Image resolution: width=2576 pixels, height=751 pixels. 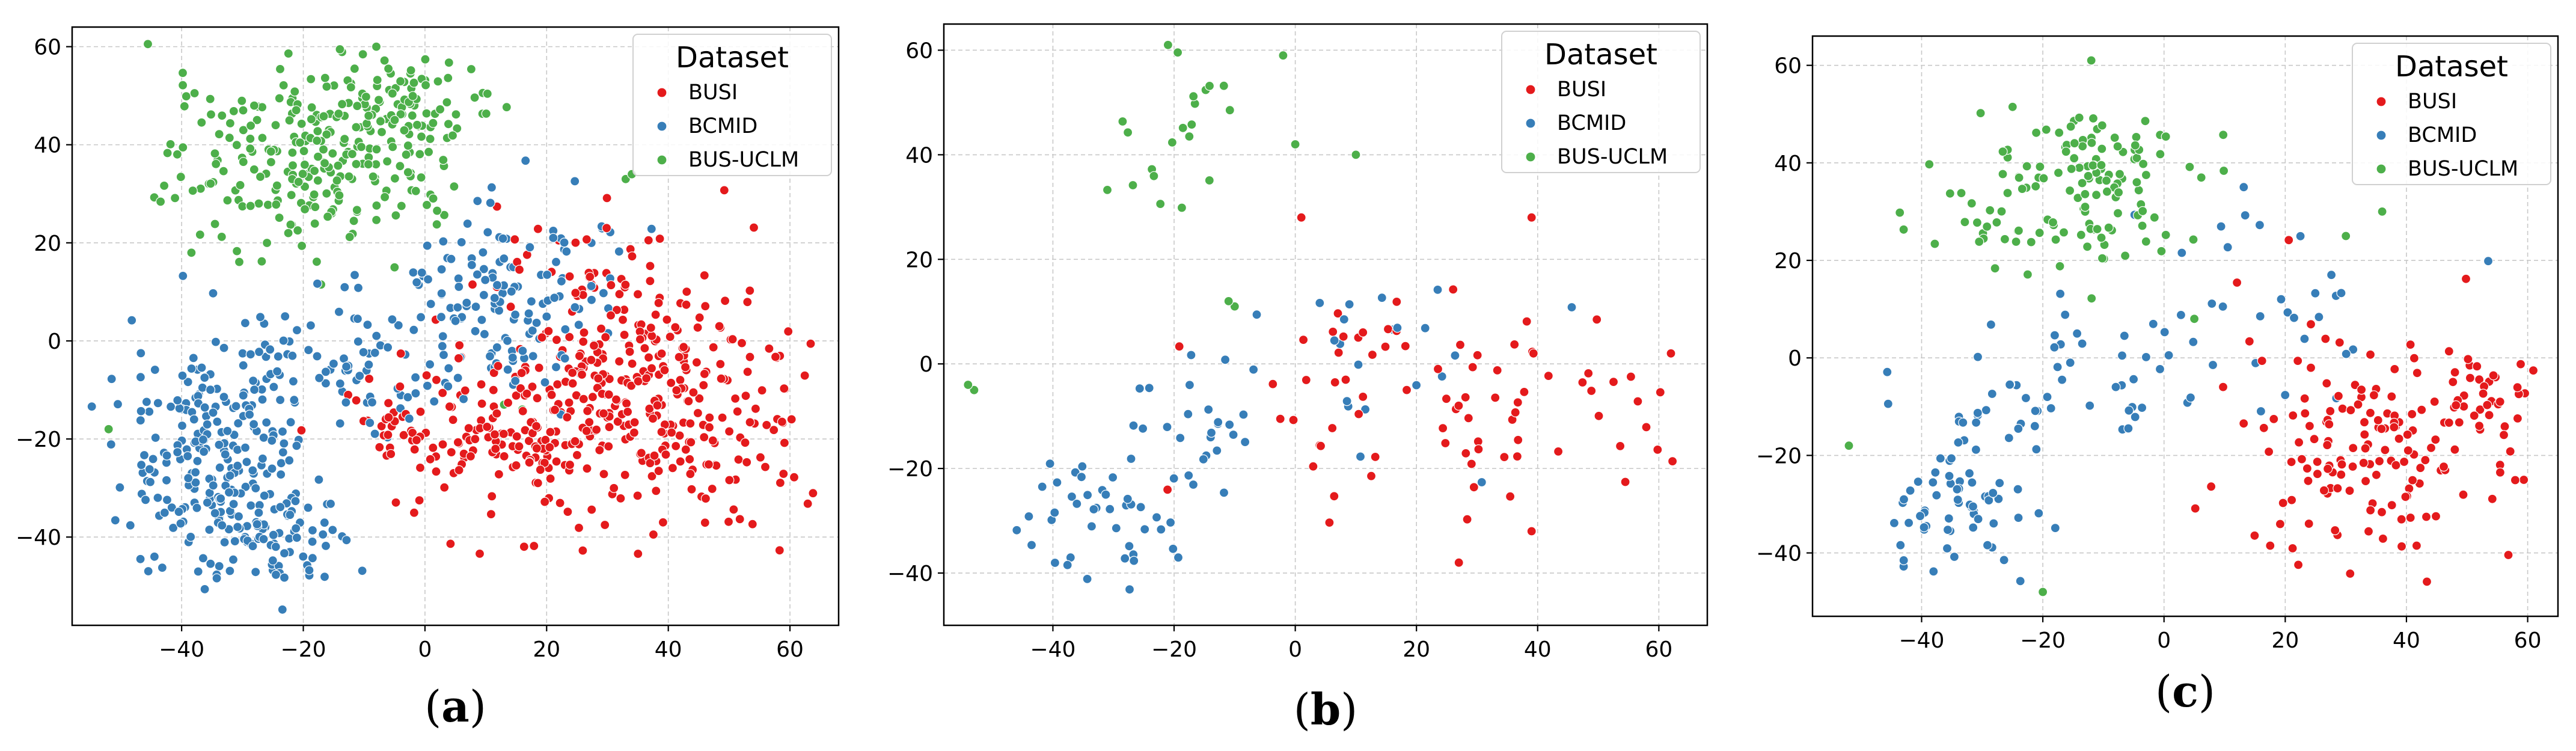 I want to click on legend-label-busi: BUSI, so click(x=713, y=93).